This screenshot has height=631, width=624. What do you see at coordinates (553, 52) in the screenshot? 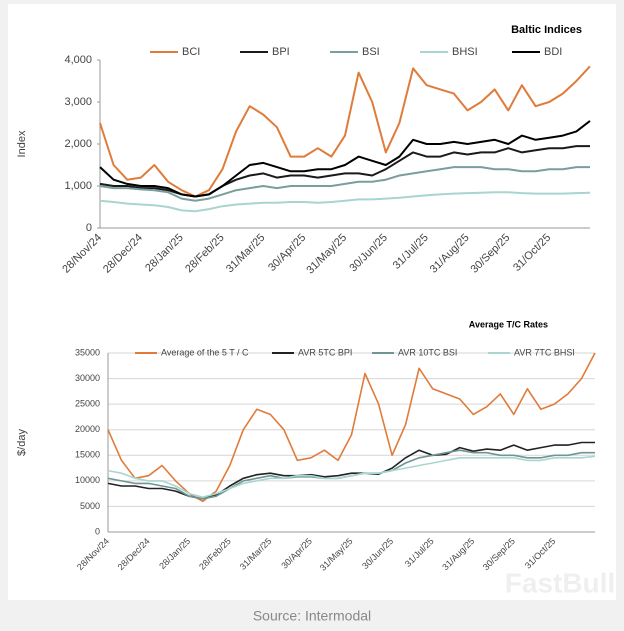
I see `legend-label: BDI` at bounding box center [553, 52].